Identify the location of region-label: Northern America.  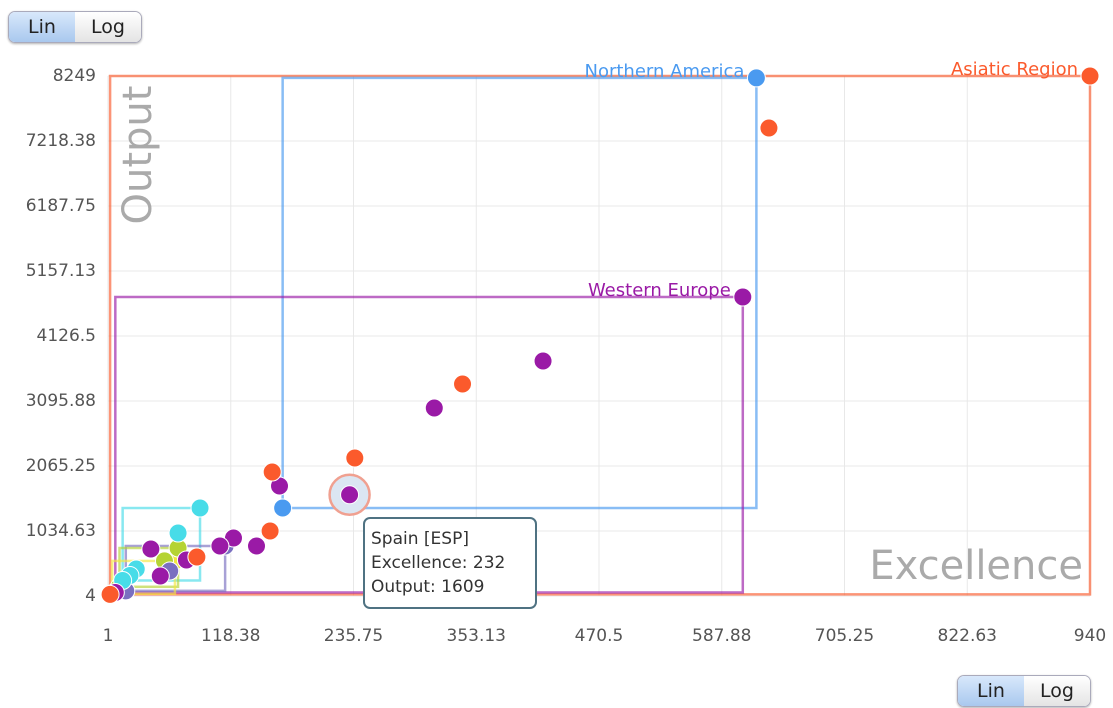
(665, 71).